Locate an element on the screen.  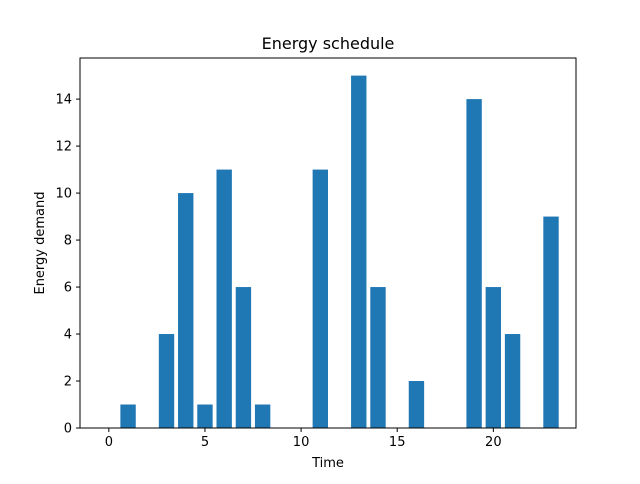
bar-t20 is located at coordinates (493, 357).